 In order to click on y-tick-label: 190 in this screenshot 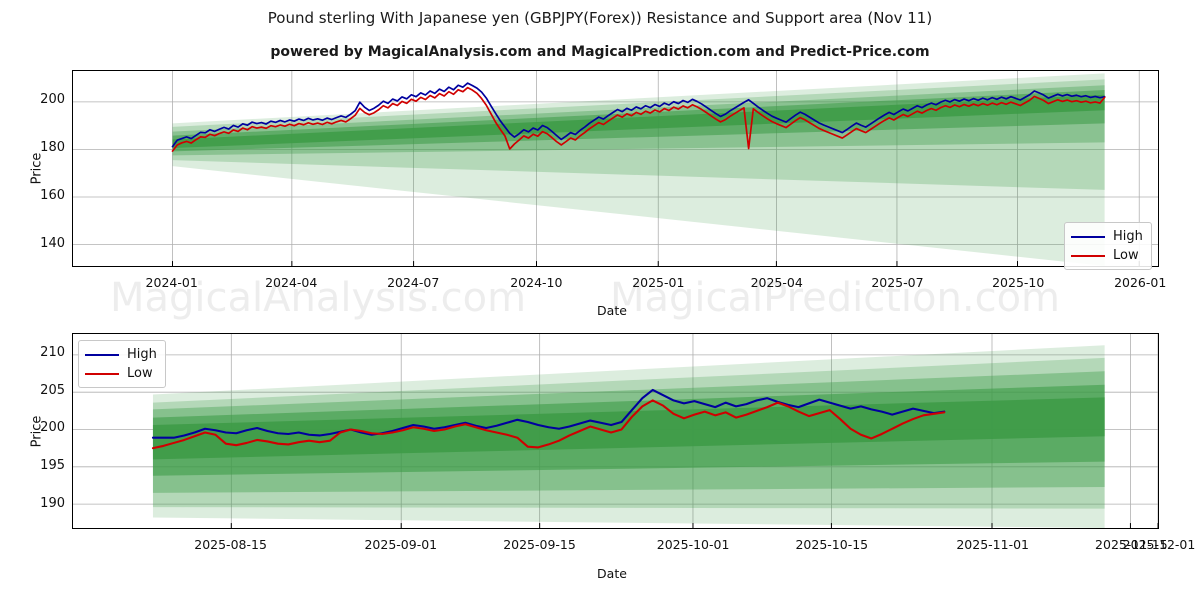, I will do `click(52, 503)`.